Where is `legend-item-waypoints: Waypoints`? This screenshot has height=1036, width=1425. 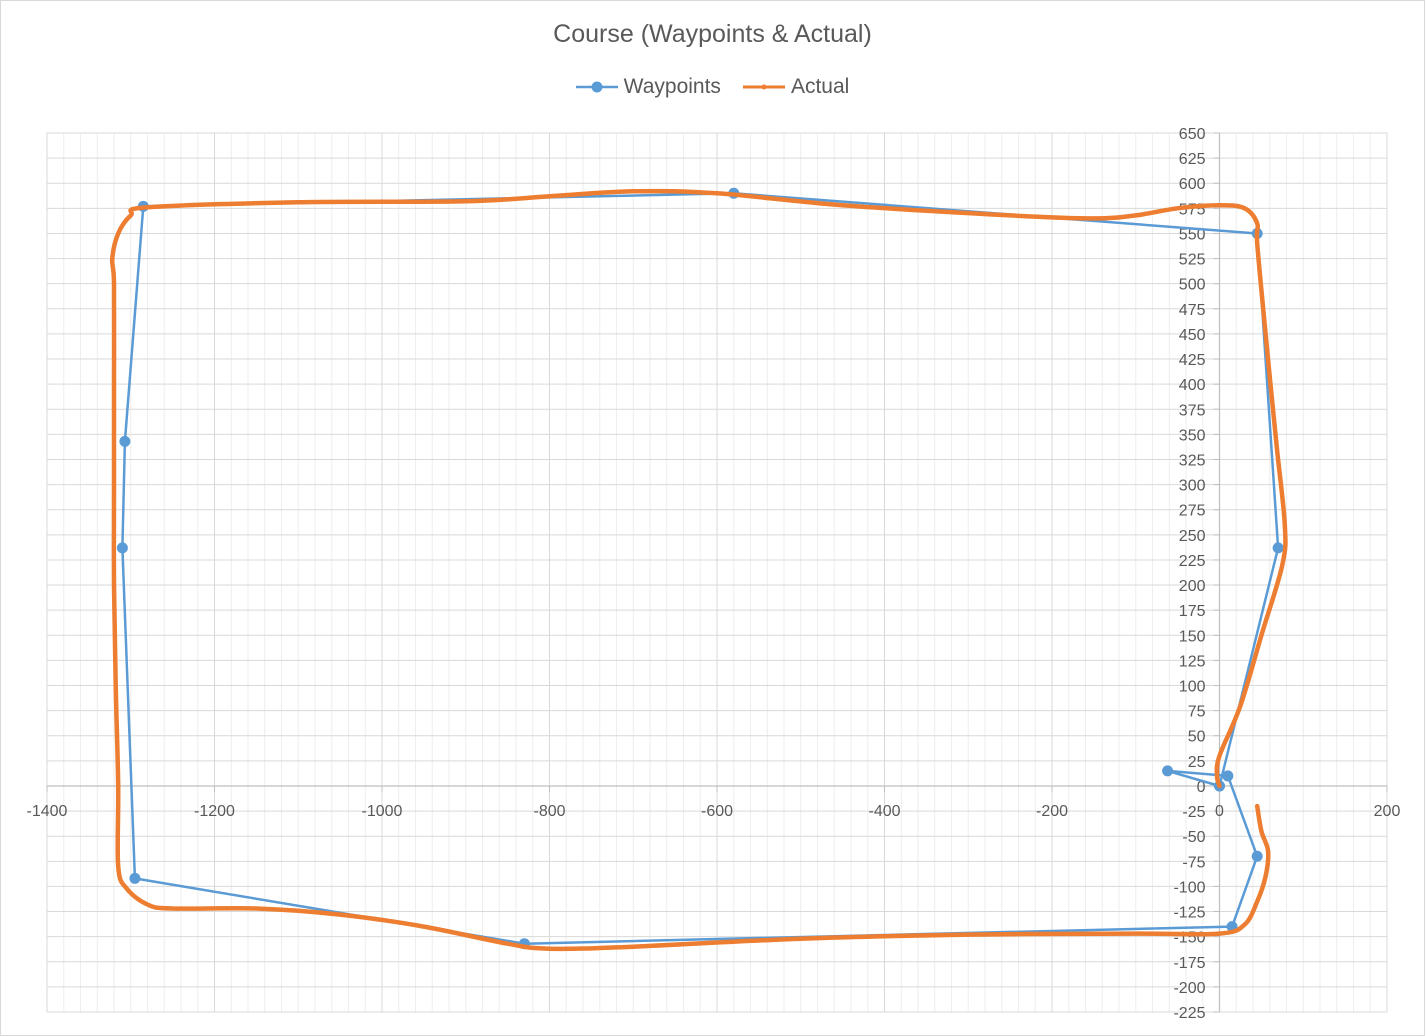 legend-item-waypoints: Waypoints is located at coordinates (648, 87).